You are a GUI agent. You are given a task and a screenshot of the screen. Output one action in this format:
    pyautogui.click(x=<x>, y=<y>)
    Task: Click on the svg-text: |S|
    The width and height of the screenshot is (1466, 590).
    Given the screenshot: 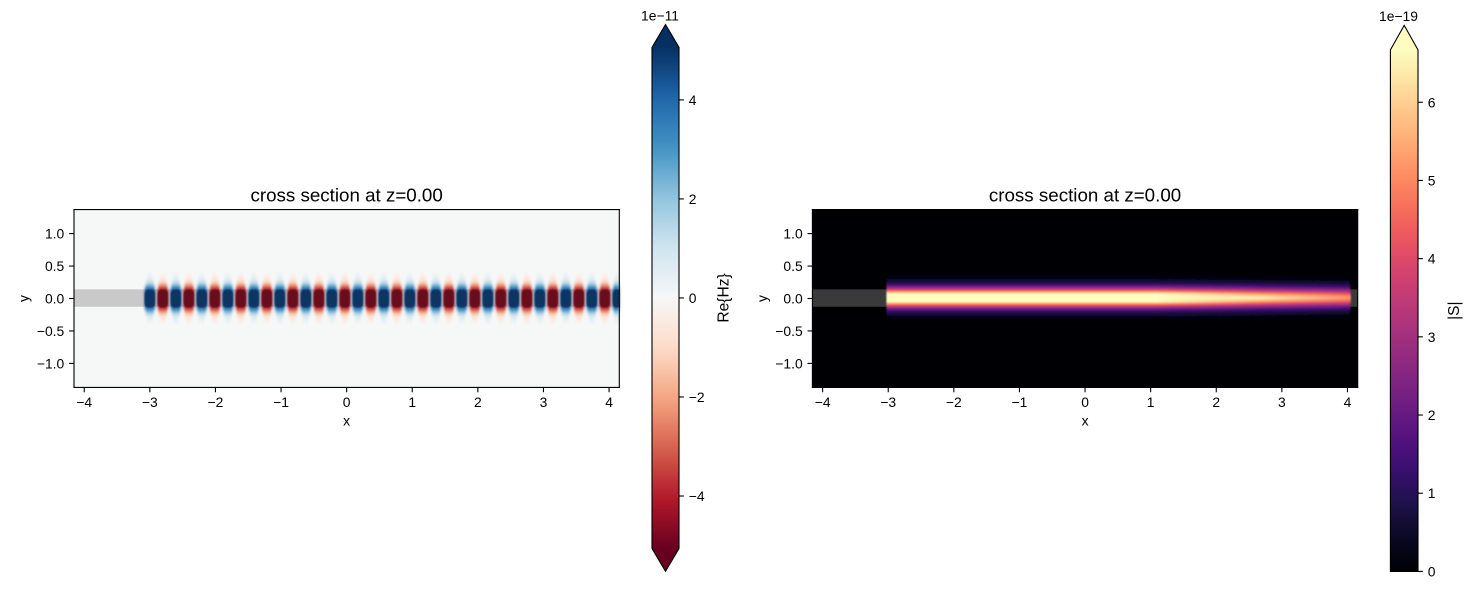 What is the action you would take?
    pyautogui.click(x=1454, y=310)
    